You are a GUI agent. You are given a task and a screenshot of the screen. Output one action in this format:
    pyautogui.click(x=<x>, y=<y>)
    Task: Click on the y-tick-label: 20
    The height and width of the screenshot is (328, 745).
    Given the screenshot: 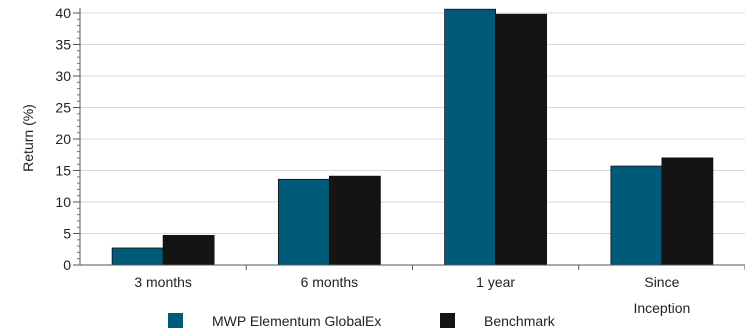 What is the action you would take?
    pyautogui.click(x=63, y=139)
    